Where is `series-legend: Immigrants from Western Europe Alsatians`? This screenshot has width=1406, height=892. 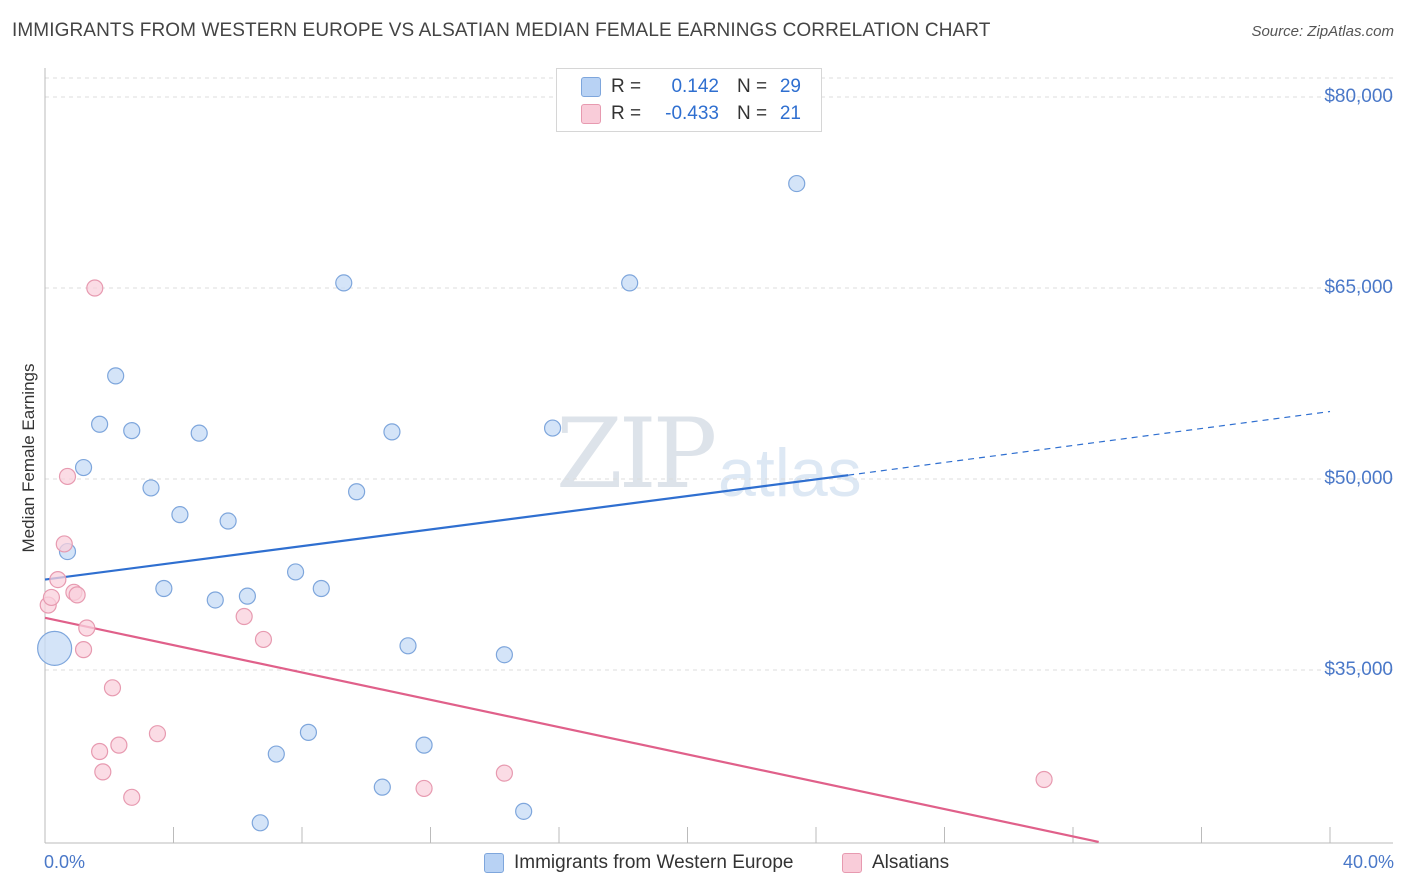 series-legend: Immigrants from Western Europe Alsatians is located at coordinates (703, 865).